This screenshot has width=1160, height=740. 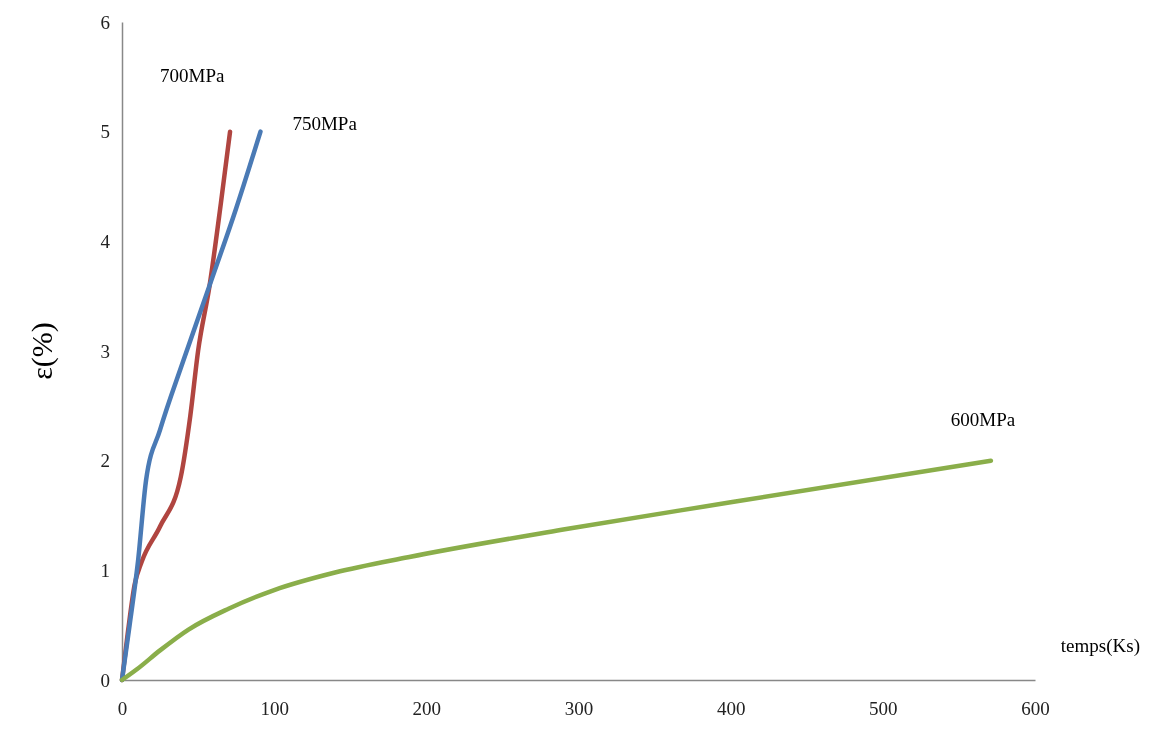 What do you see at coordinates (883, 709) in the screenshot?
I see `x-tick-label: 500` at bounding box center [883, 709].